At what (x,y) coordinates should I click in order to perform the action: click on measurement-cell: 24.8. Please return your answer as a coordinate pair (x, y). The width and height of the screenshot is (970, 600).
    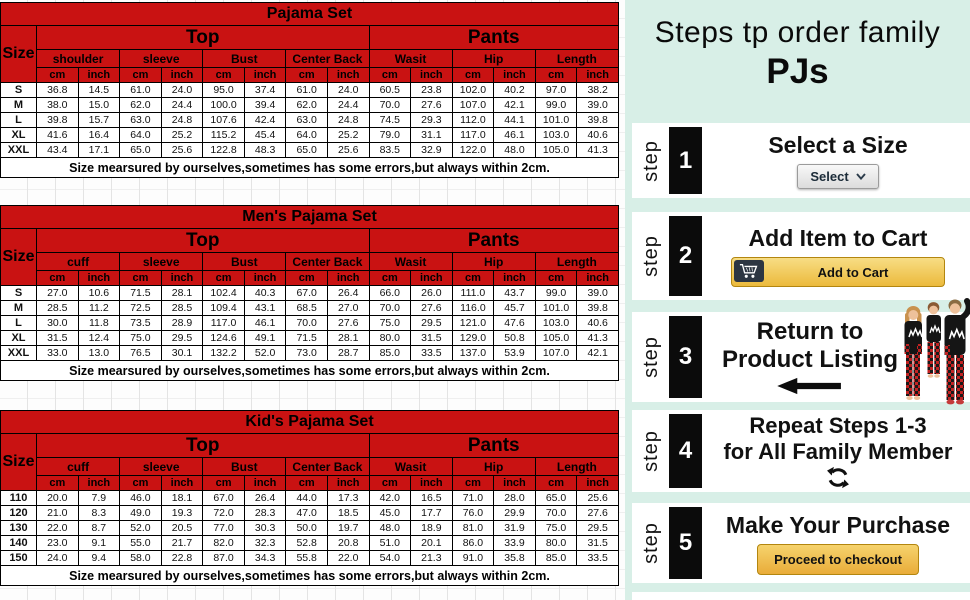
    Looking at the image, I should click on (348, 120).